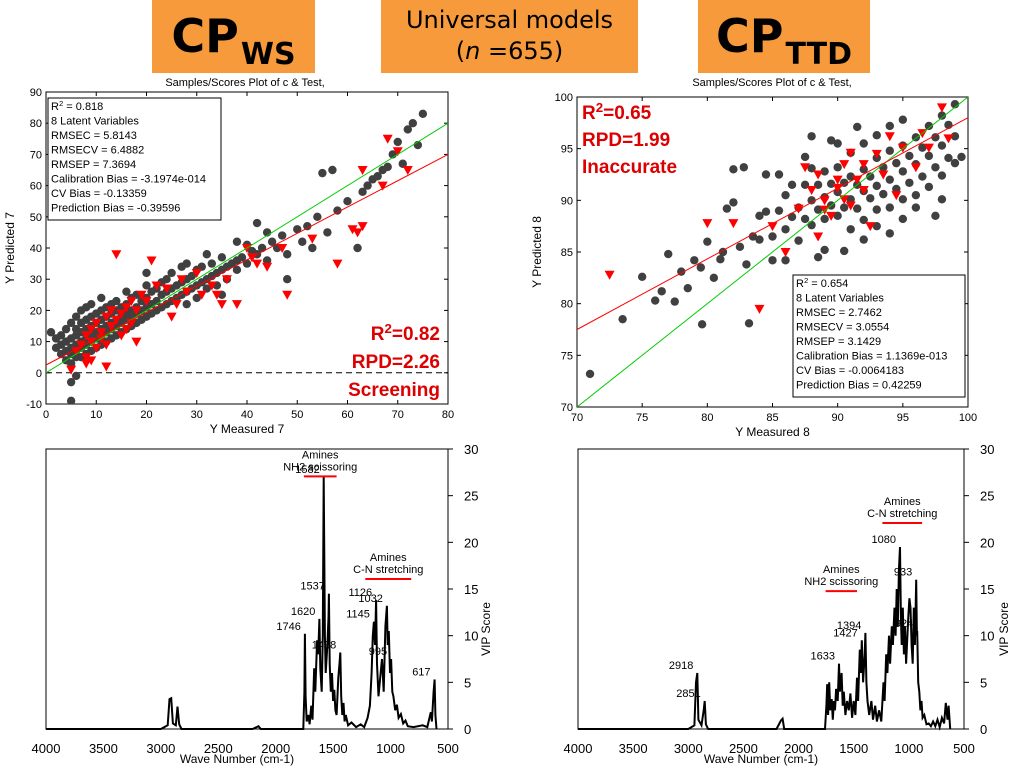  What do you see at coordinates (347, 415) in the screenshot?
I see `x-tick-label: 60` at bounding box center [347, 415].